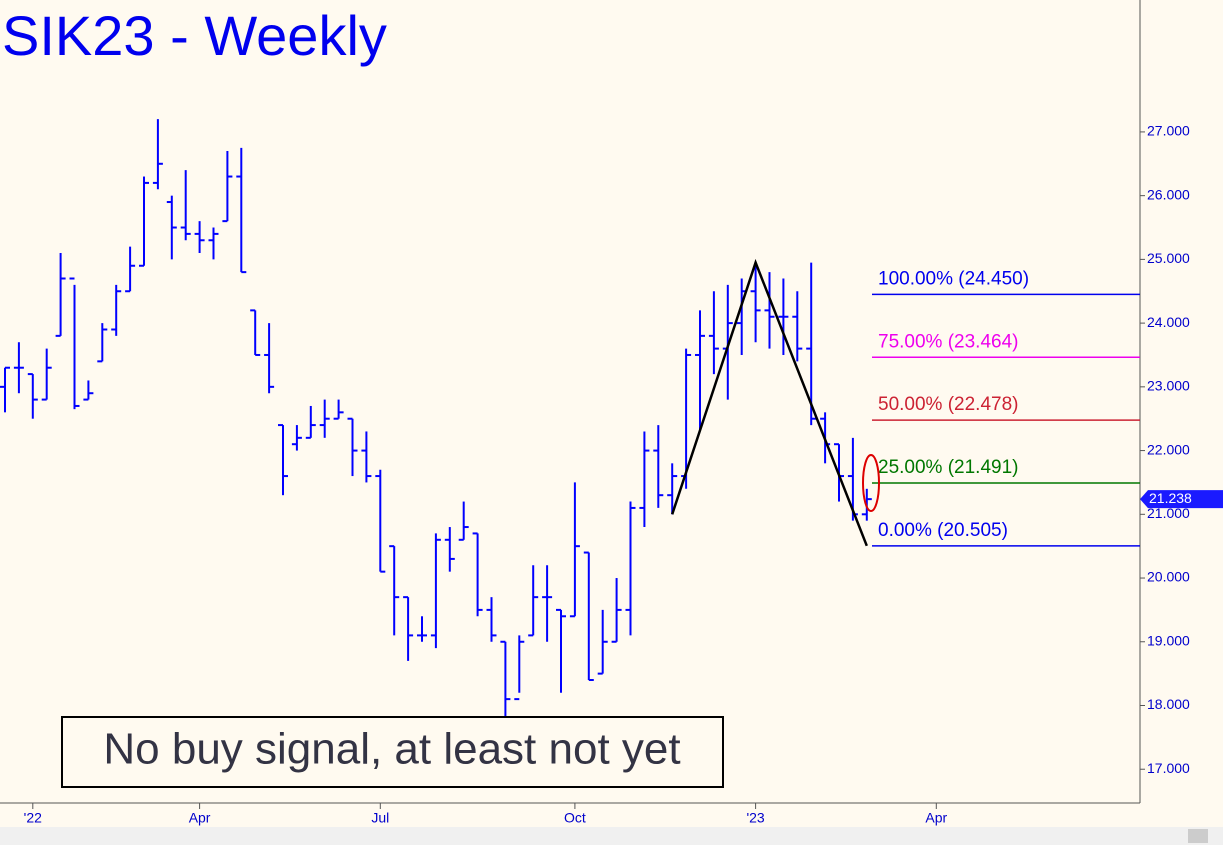 Image resolution: width=1223 pixels, height=845 pixels. Describe the element at coordinates (1168, 768) in the screenshot. I see `y-tick-label: 17.000` at that location.